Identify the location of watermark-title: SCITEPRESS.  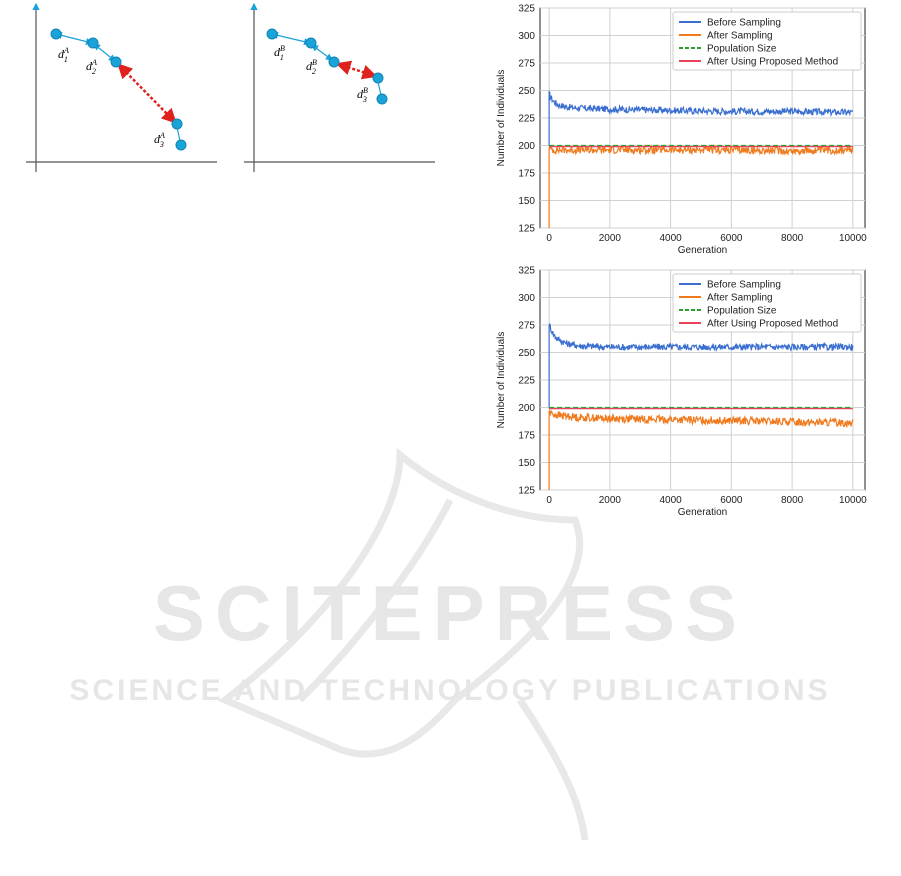
(450, 613).